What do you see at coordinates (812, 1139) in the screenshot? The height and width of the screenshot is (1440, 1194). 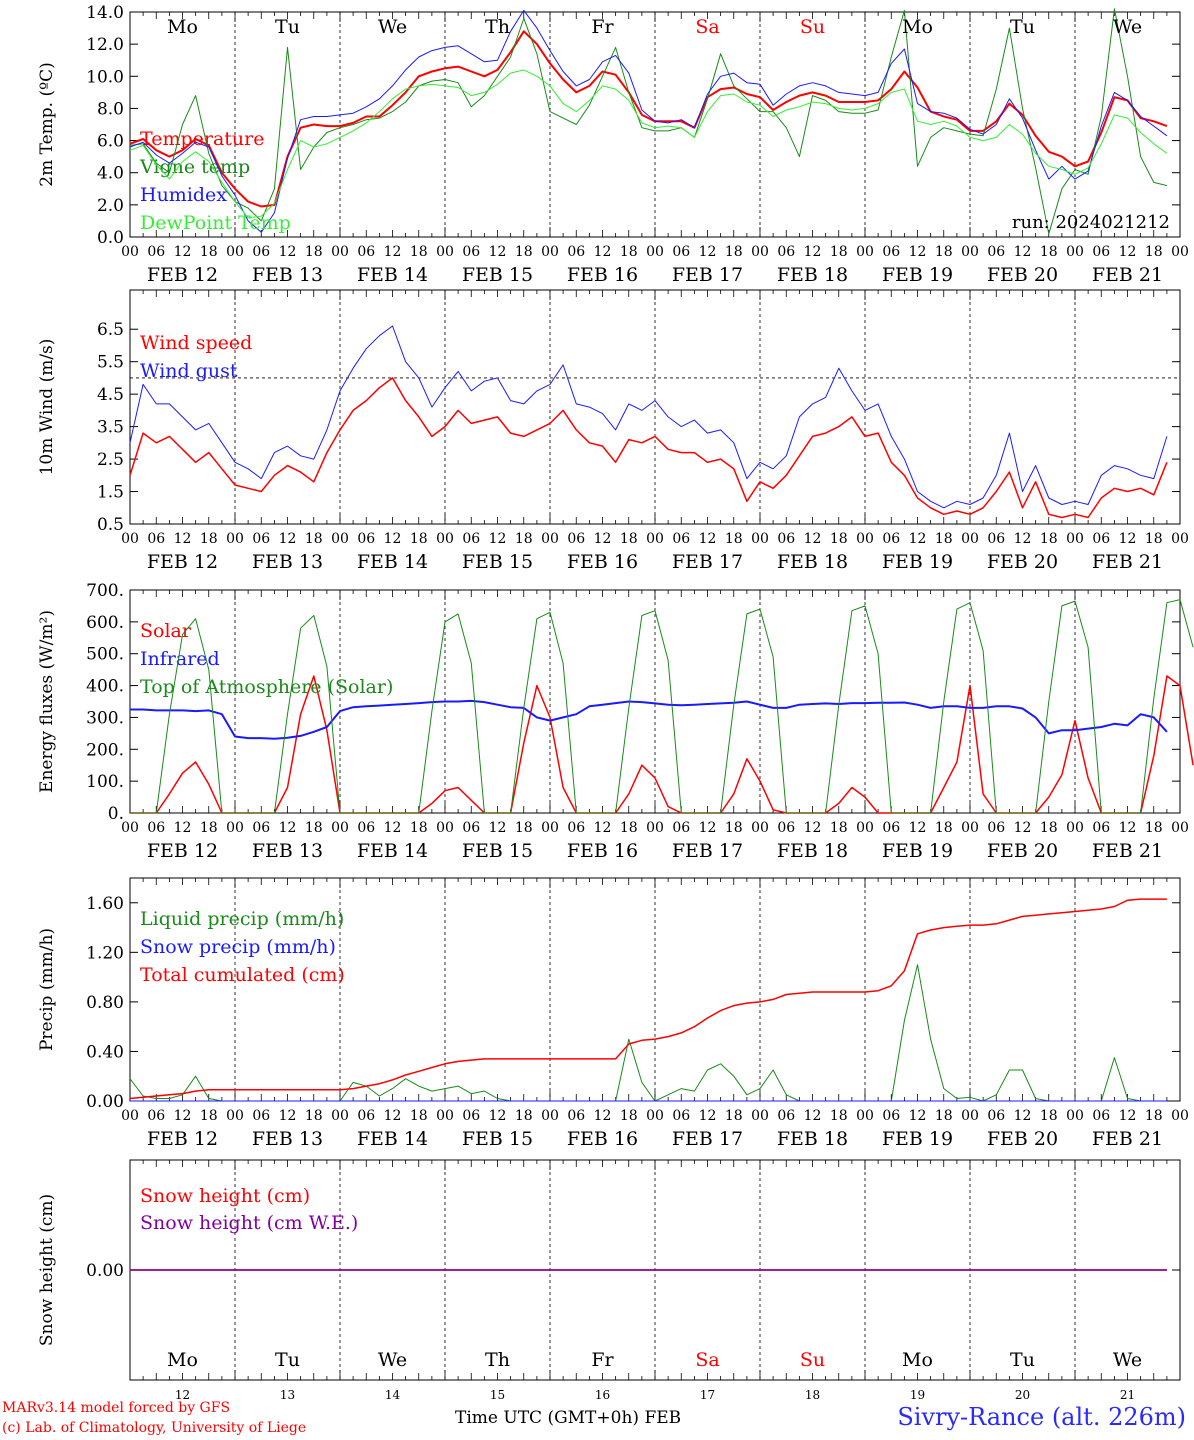 I see `date-label: FEB 18` at bounding box center [812, 1139].